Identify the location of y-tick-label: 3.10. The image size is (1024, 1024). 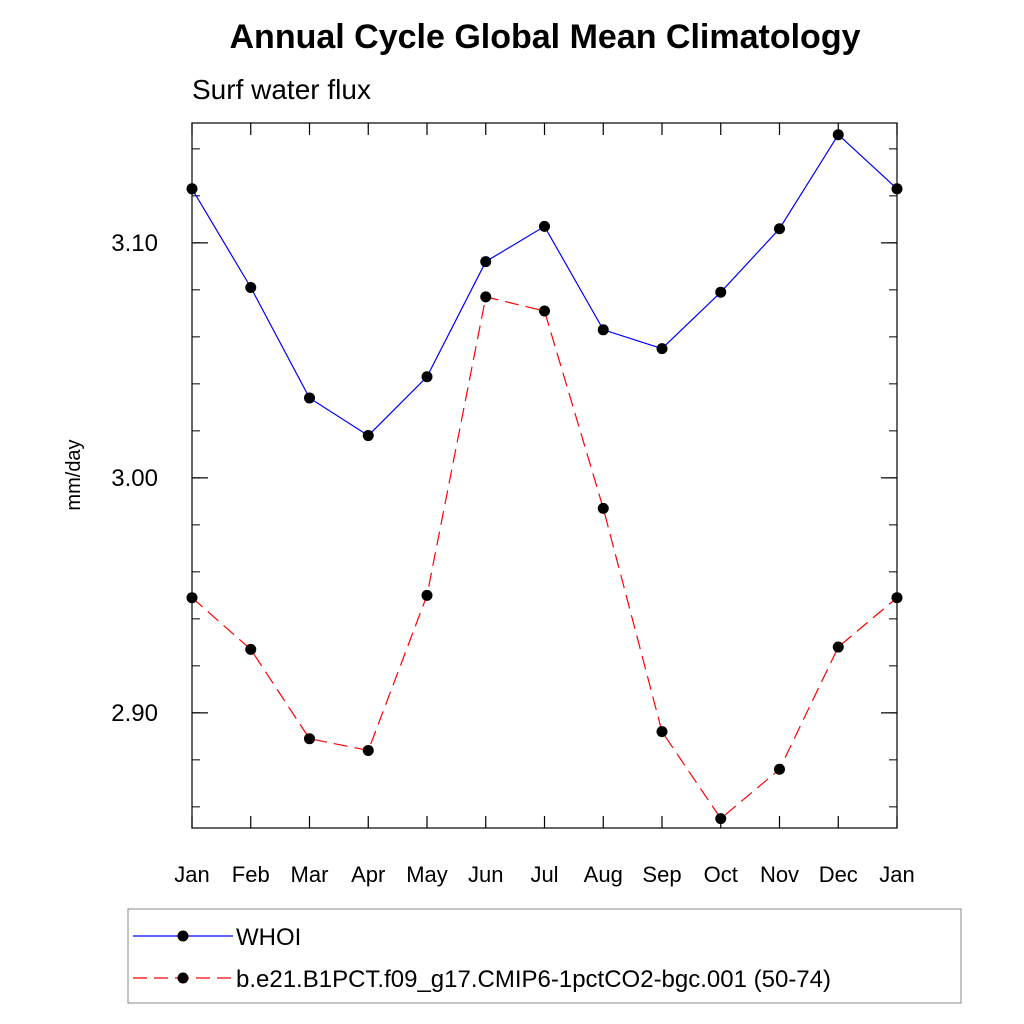
(134, 243).